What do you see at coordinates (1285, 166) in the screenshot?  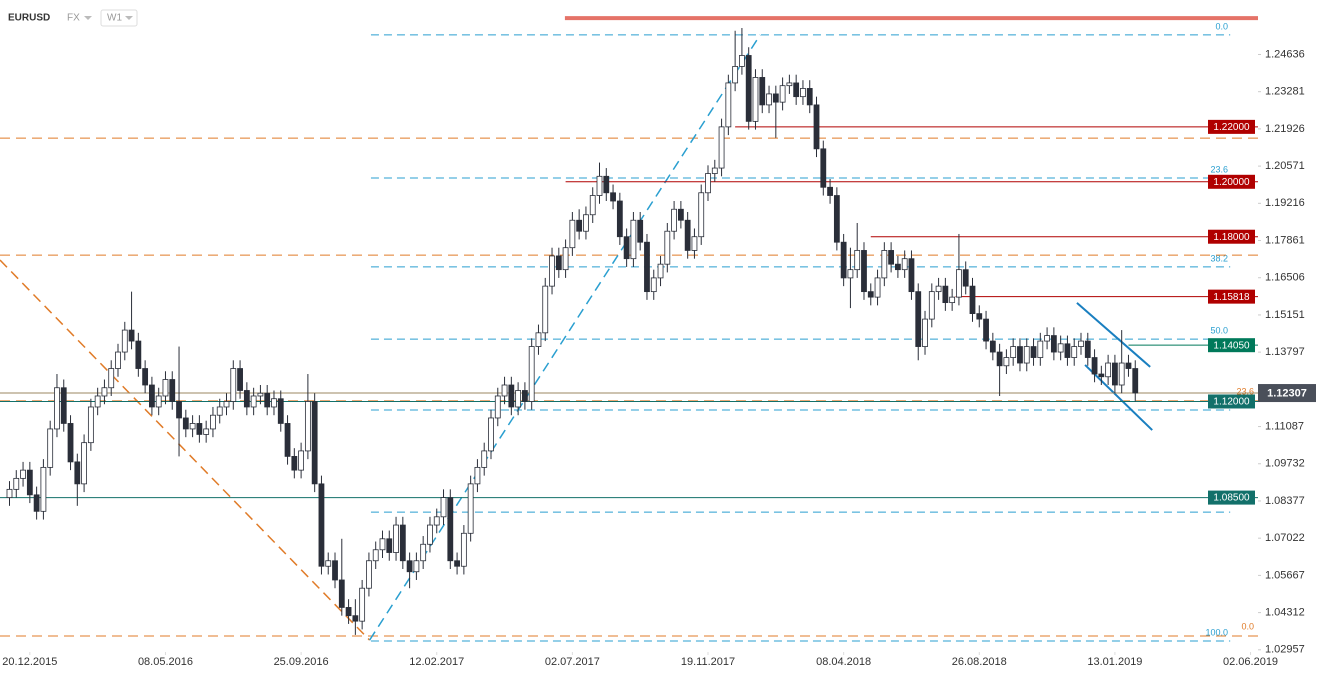 I see `y-tick-label: 1.20571` at bounding box center [1285, 166].